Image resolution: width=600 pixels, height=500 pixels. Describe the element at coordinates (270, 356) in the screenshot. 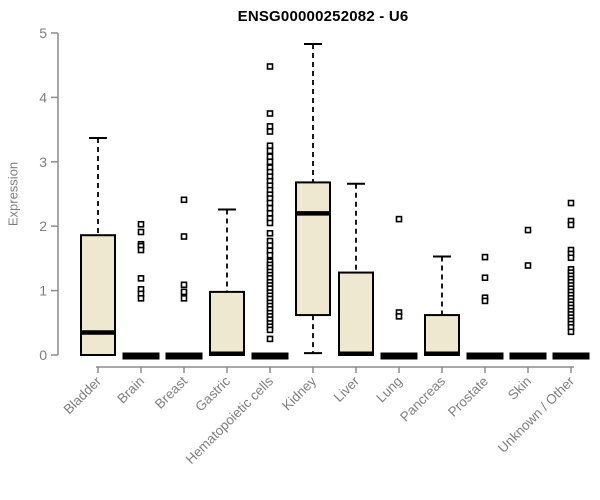

I see `box-collapsed-hematopoietic-cells` at that location.